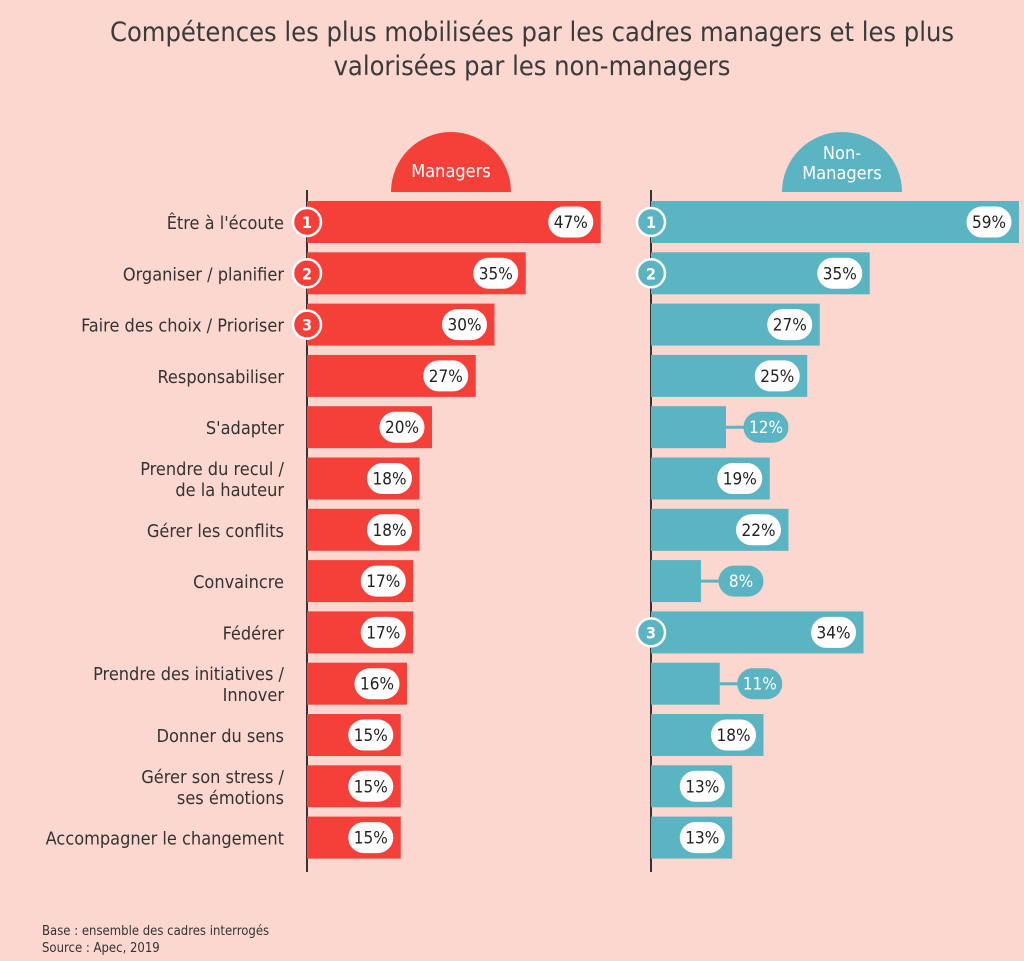 The image size is (1024, 961). What do you see at coordinates (156, 931) in the screenshot?
I see `footer-base: Base : ensemble des cadres interrogés` at bounding box center [156, 931].